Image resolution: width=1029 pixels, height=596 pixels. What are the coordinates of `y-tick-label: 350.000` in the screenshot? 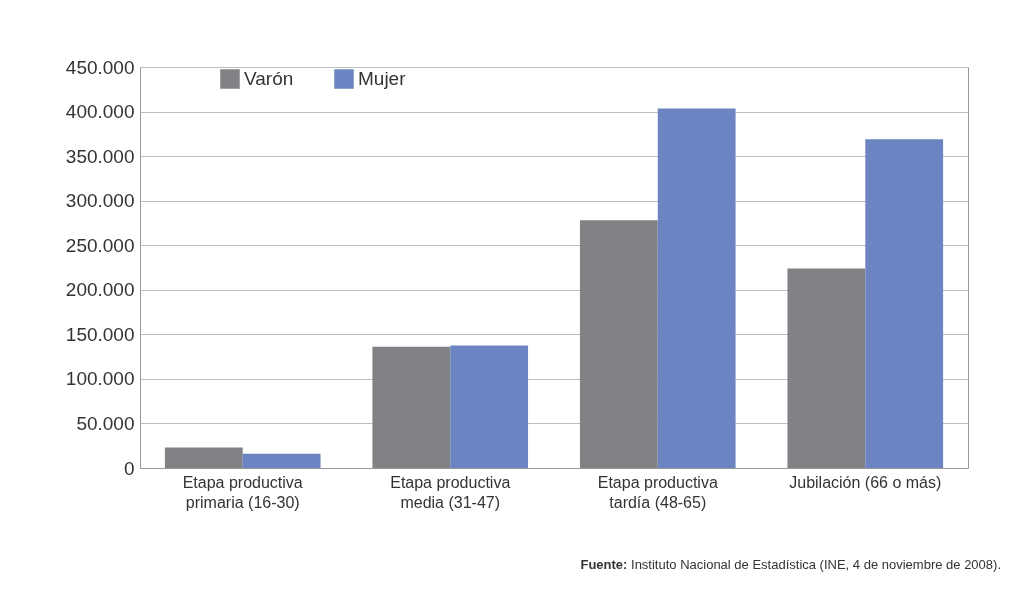 It's located at (100, 156).